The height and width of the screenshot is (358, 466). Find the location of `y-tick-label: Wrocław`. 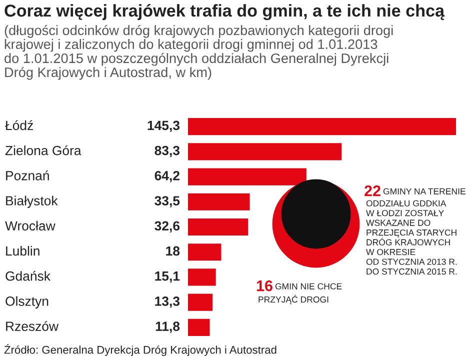

y-tick-label: Wrocław is located at coordinates (30, 225).